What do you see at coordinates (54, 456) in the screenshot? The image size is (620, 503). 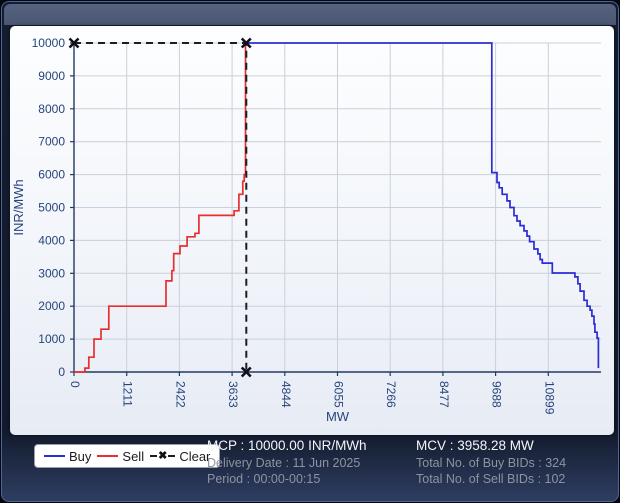 I see `buy-line-icon` at bounding box center [54, 456].